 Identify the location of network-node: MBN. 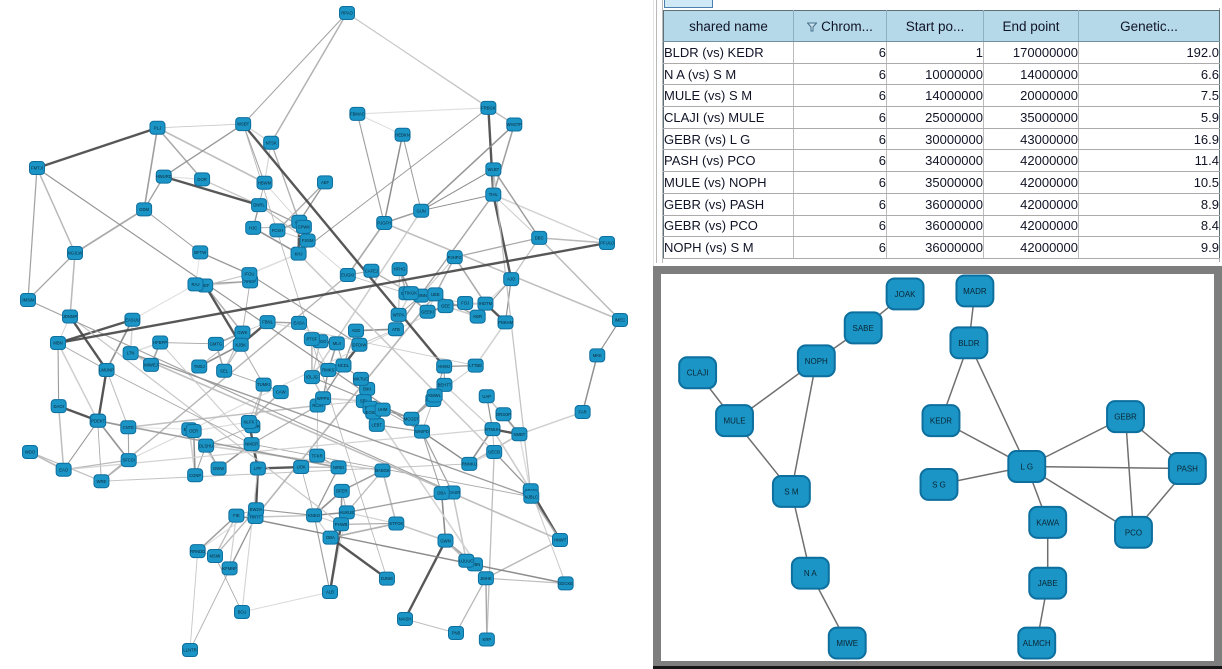
(58, 343).